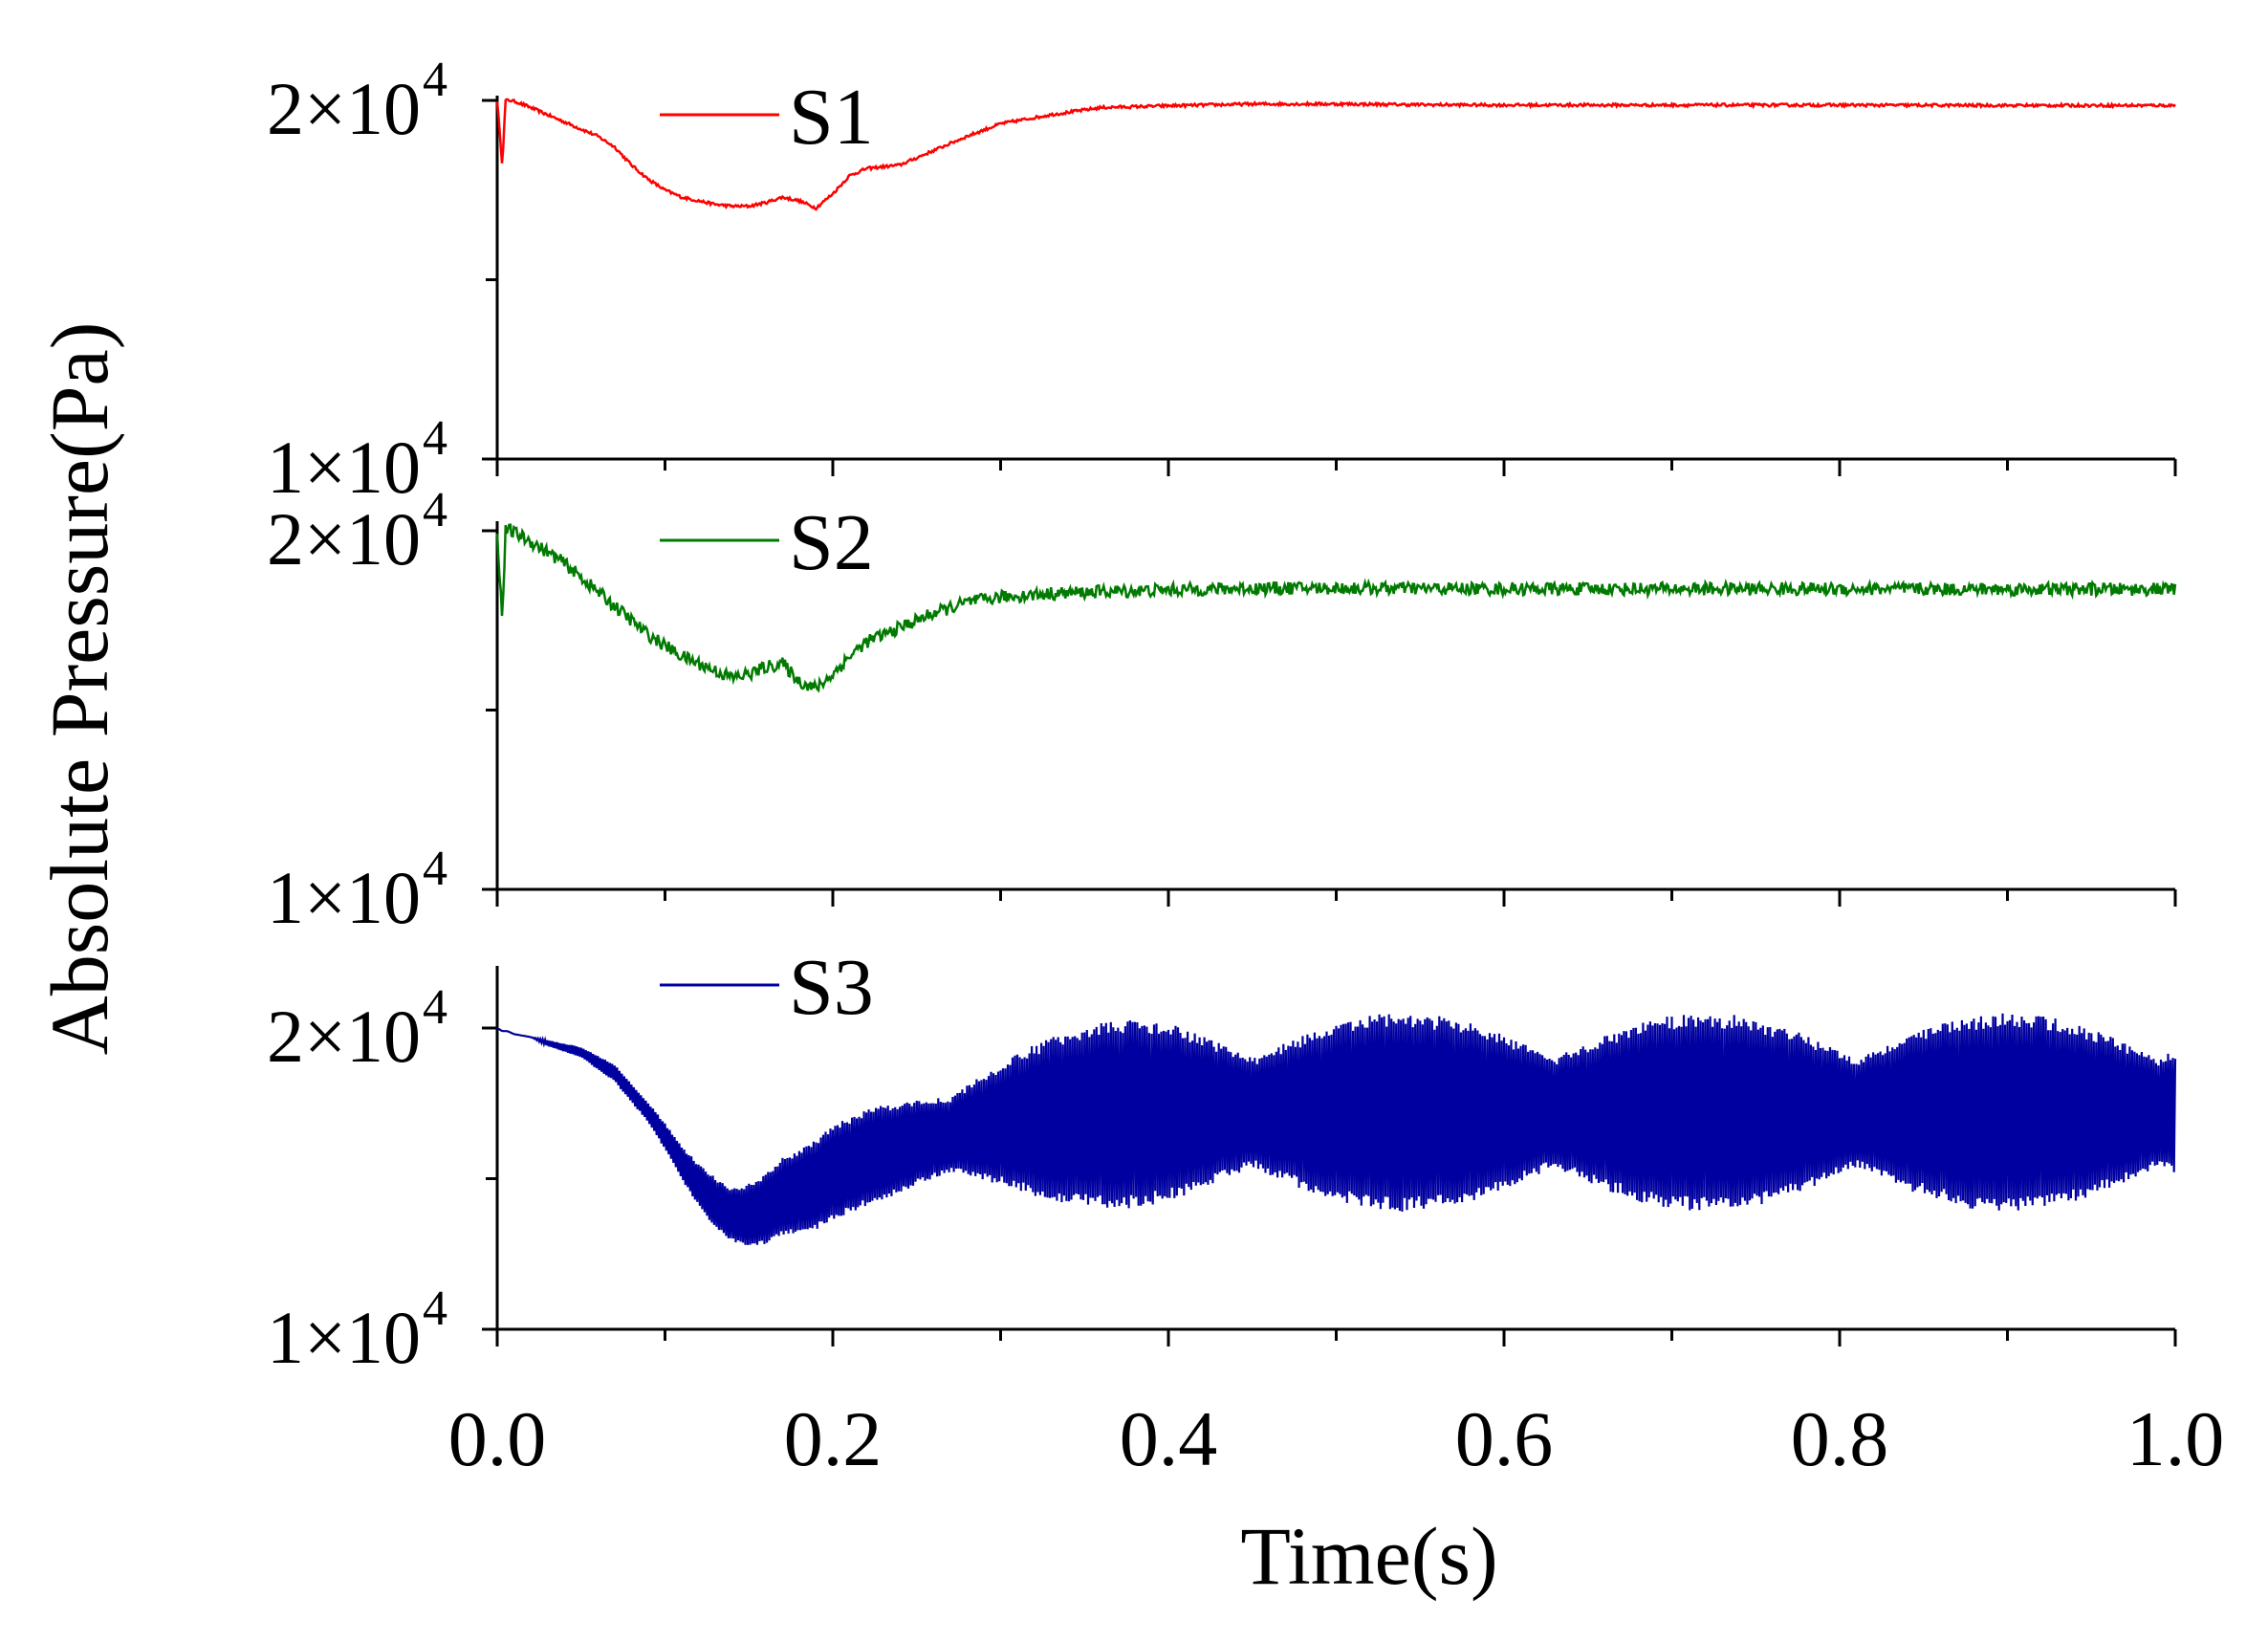  What do you see at coordinates (497, 1438) in the screenshot?
I see `x-tick-label: 0.0` at bounding box center [497, 1438].